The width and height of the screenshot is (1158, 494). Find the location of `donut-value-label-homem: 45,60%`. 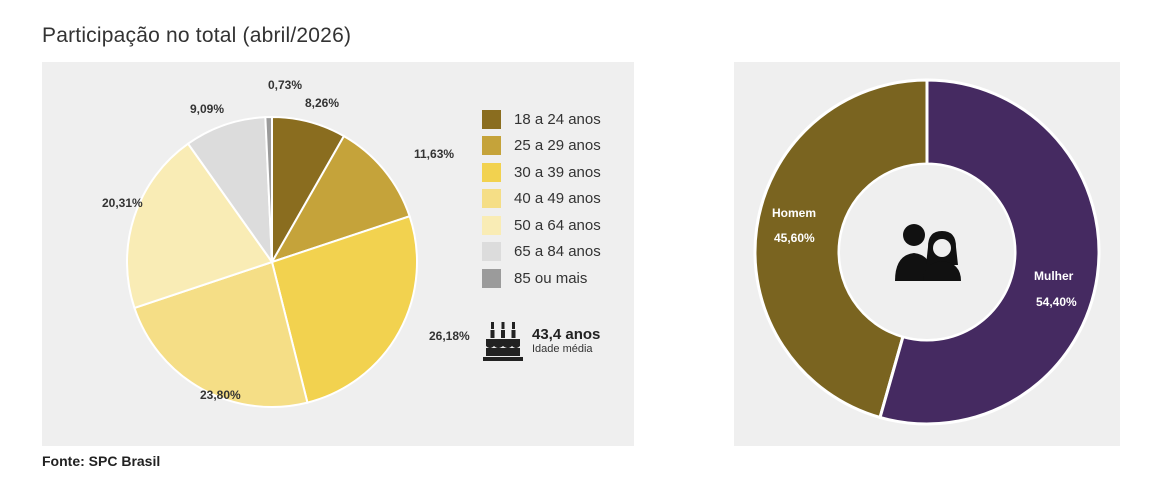

donut-value-label-homem: 45,60% is located at coordinates (794, 238).